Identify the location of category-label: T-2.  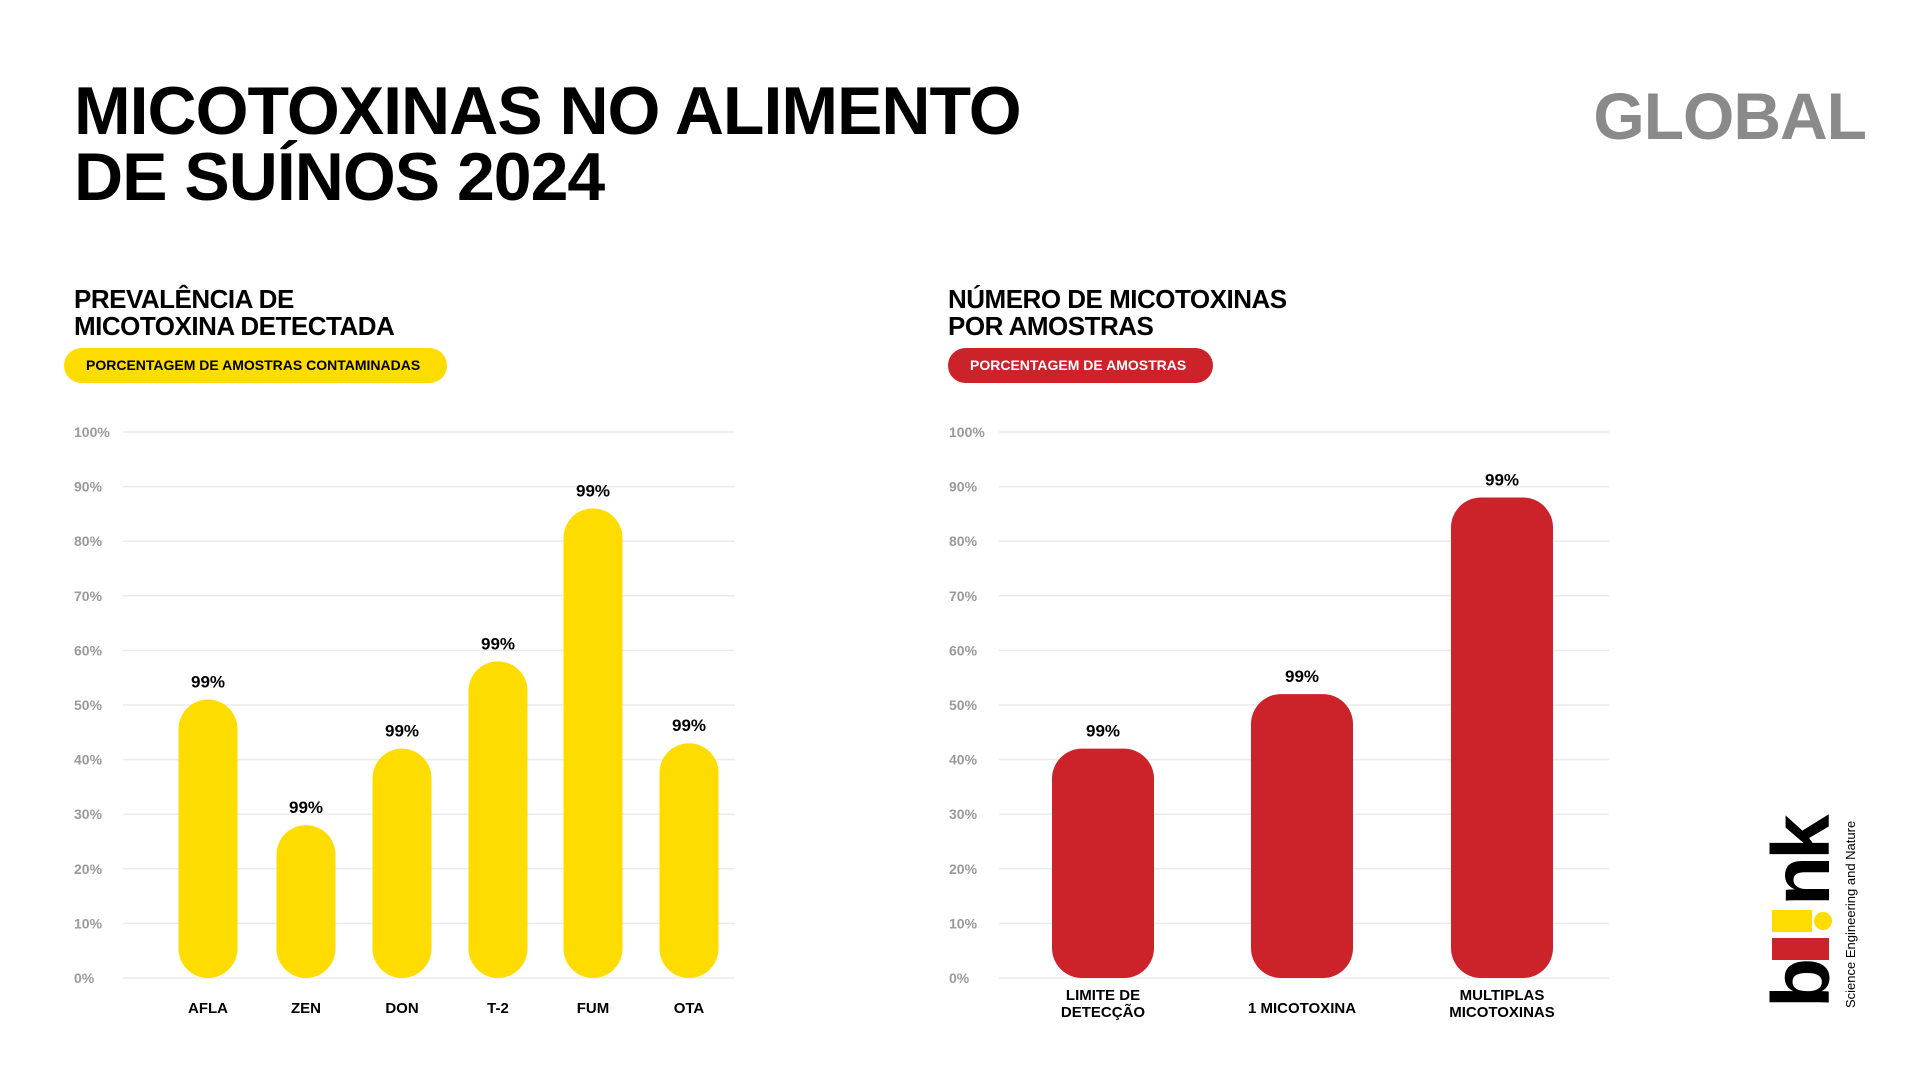
(498, 1008).